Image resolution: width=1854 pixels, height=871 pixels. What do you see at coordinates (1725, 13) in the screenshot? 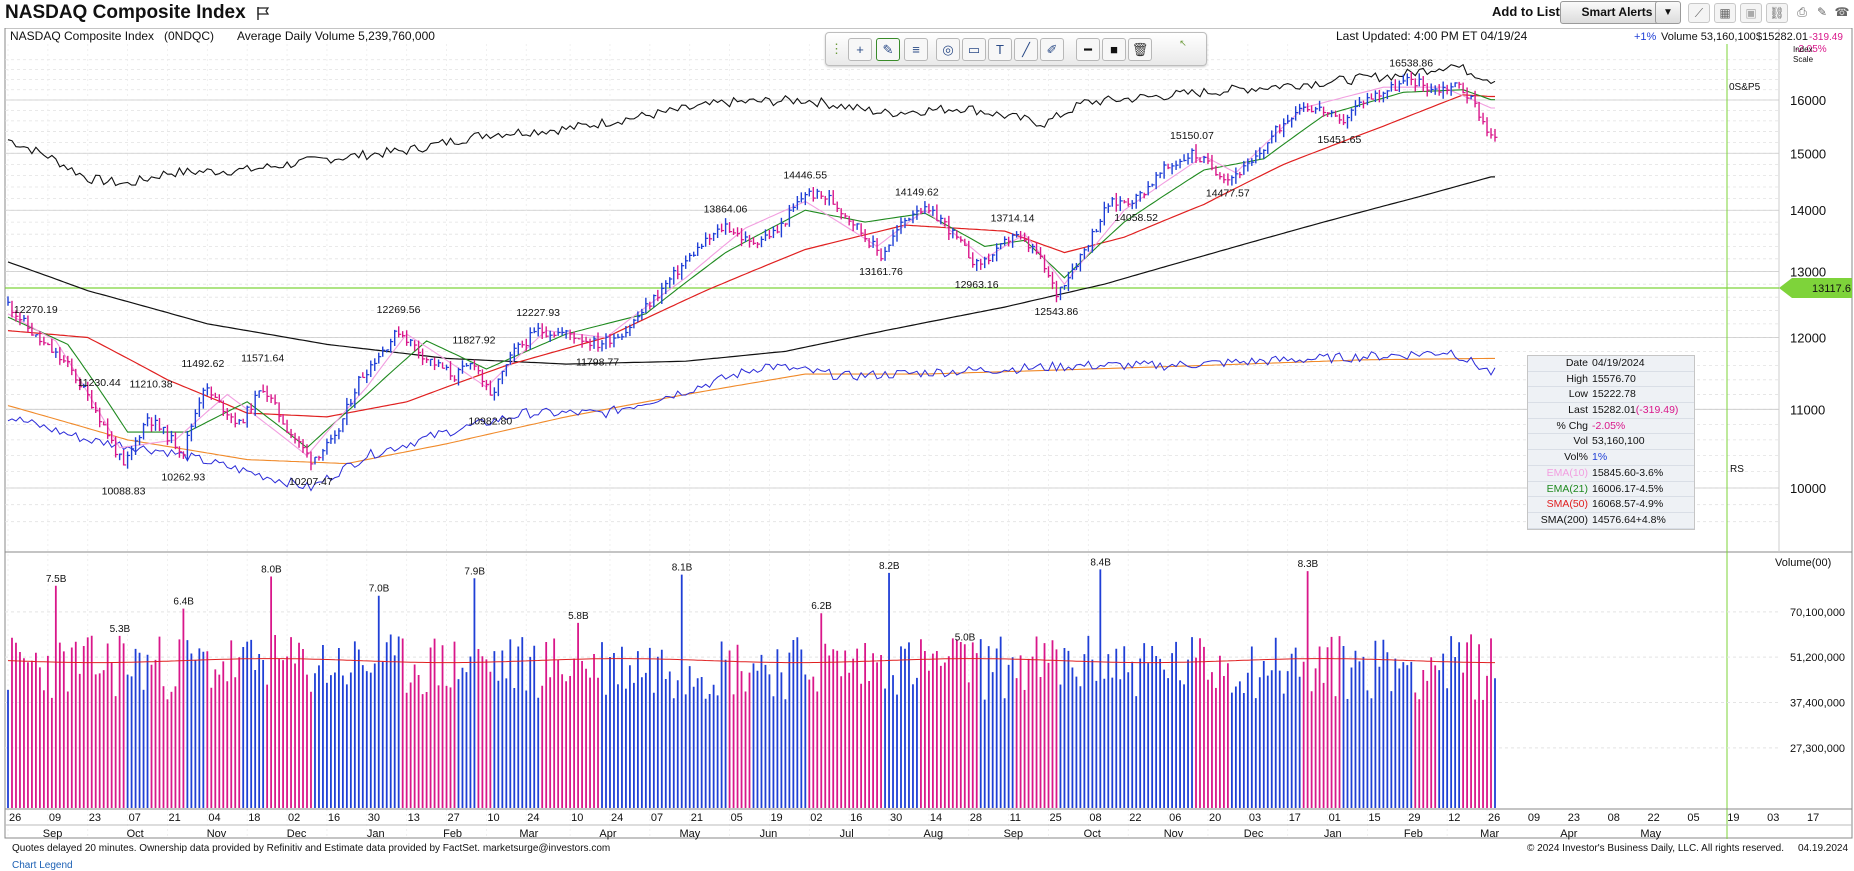
I see `grid-icon: ▦` at bounding box center [1725, 13].